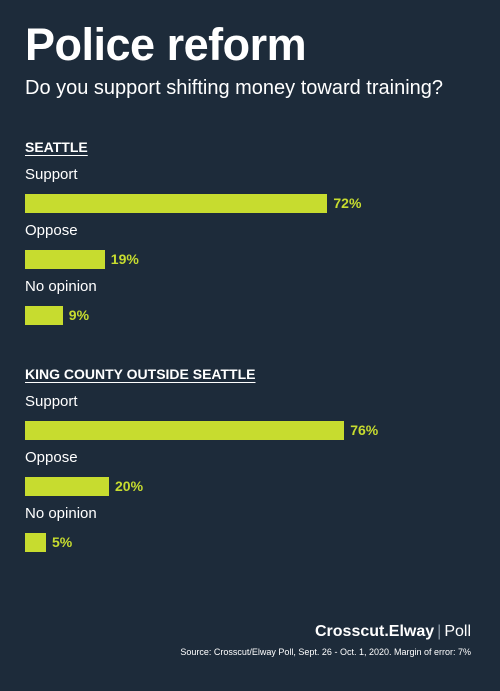 The image size is (500, 691). What do you see at coordinates (140, 374) in the screenshot?
I see `group-heading: KING COUNTY OUTSIDE SEATTLE` at bounding box center [140, 374].